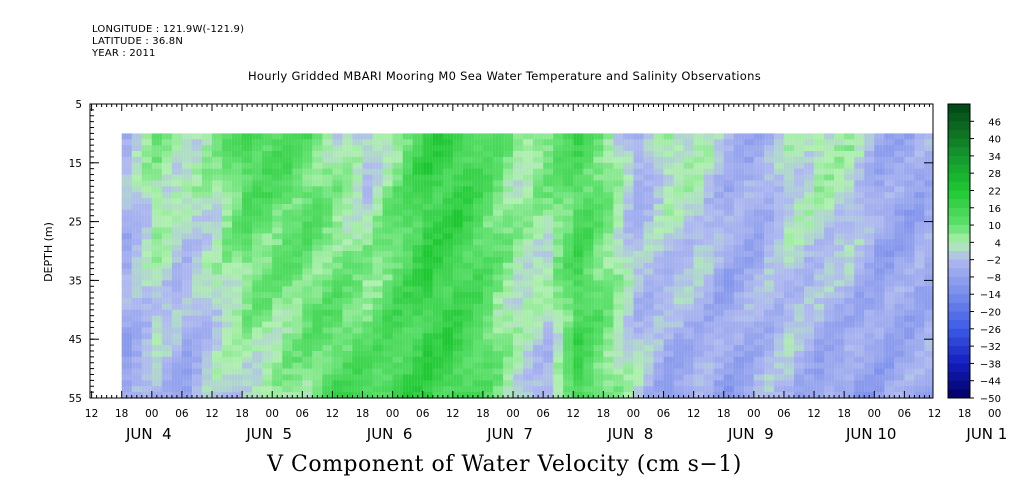 This screenshot has width=1009, height=504. Describe the element at coordinates (75, 164) in the screenshot. I see `y-tick-label: 15` at that location.